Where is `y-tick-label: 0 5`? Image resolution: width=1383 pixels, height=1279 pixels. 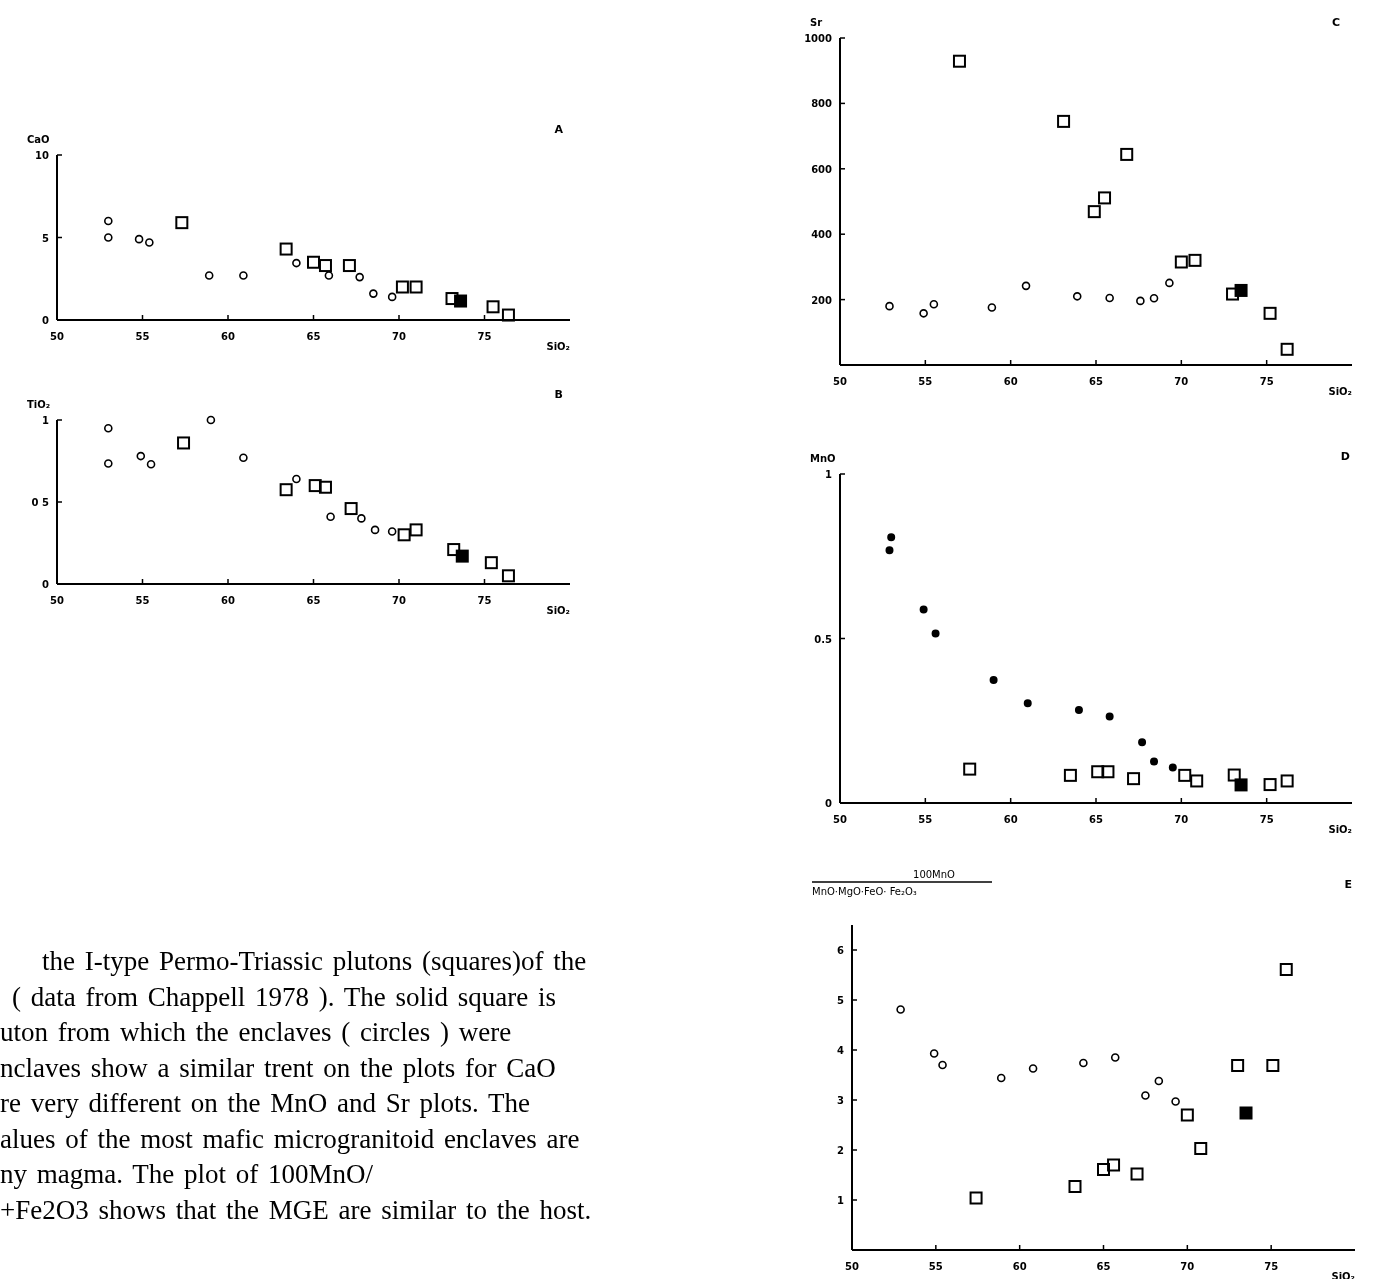 y-tick-label: 0 5 is located at coordinates (40, 502).